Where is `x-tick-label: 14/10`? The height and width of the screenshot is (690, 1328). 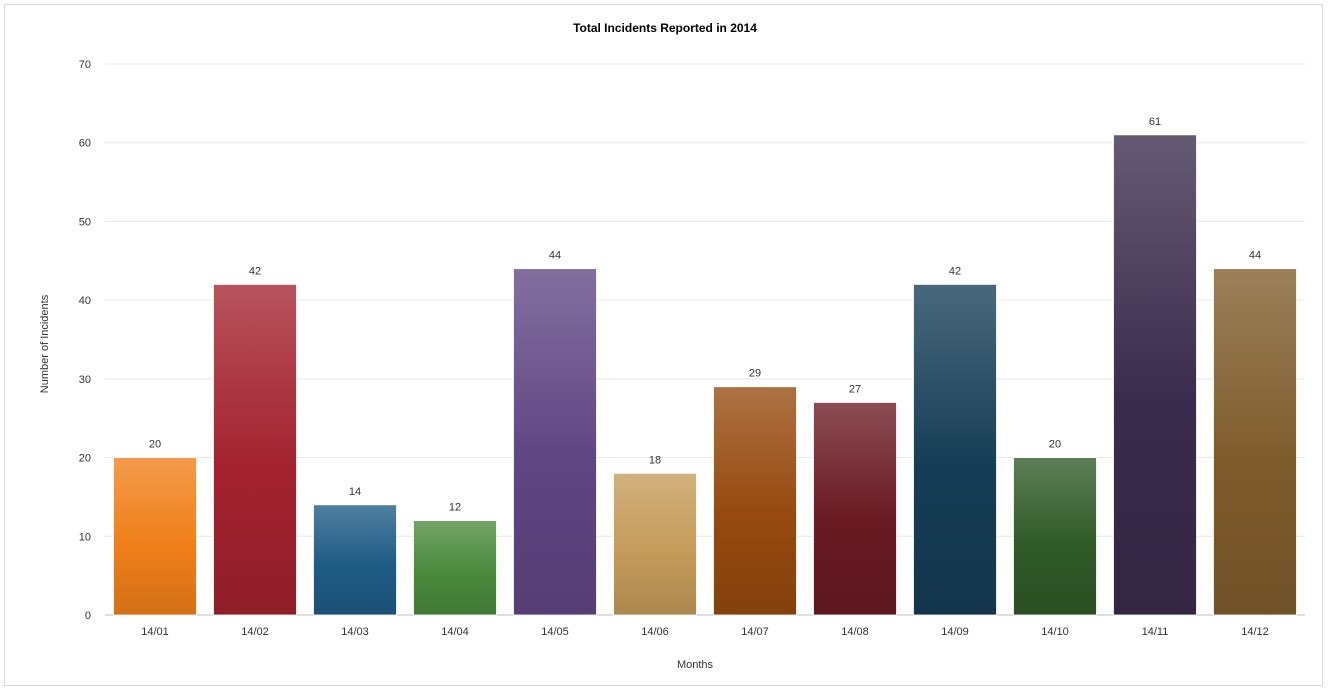 x-tick-label: 14/10 is located at coordinates (1055, 632).